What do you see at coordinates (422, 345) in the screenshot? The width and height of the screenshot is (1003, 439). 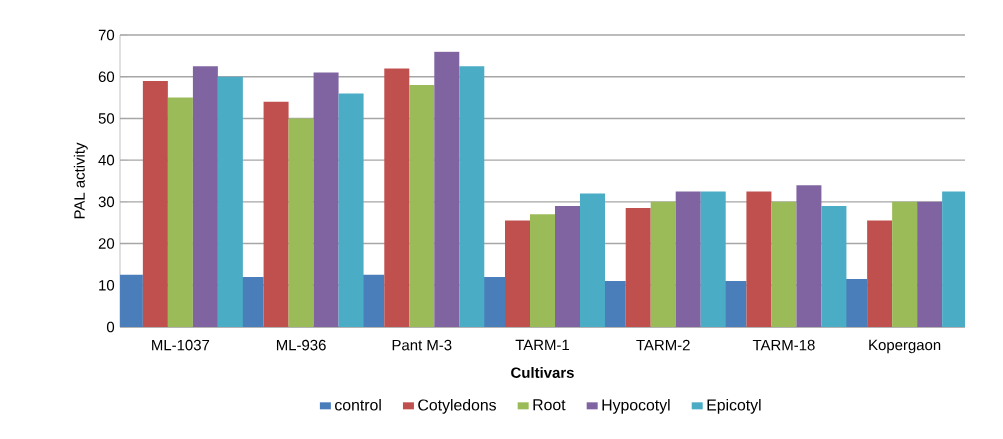 I see `x-tick-label: Pant M-3` at bounding box center [422, 345].